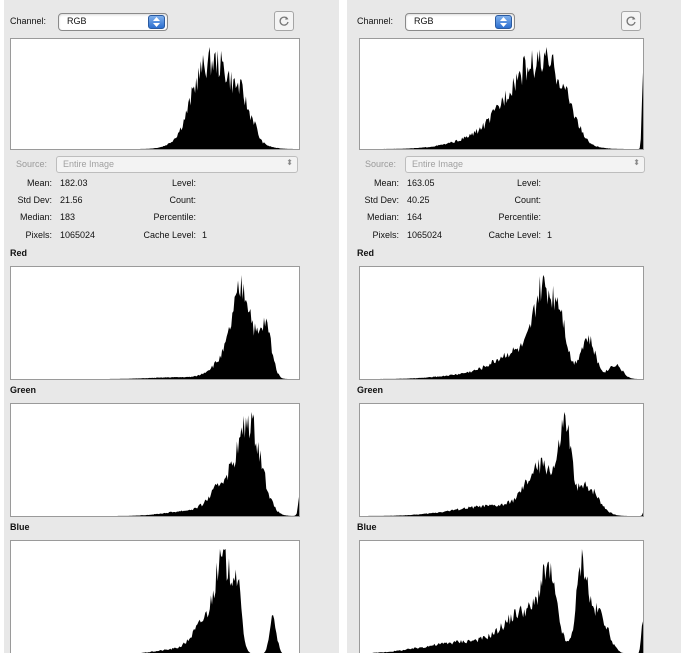  What do you see at coordinates (418, 200) in the screenshot?
I see `stddev-value: 40.25` at bounding box center [418, 200].